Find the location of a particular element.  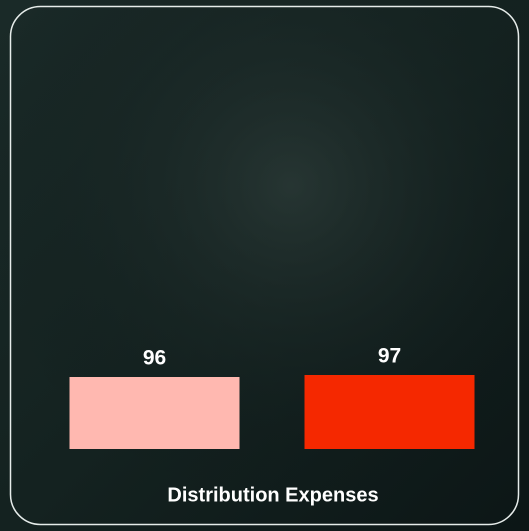

data-label: 97 is located at coordinates (389, 356).